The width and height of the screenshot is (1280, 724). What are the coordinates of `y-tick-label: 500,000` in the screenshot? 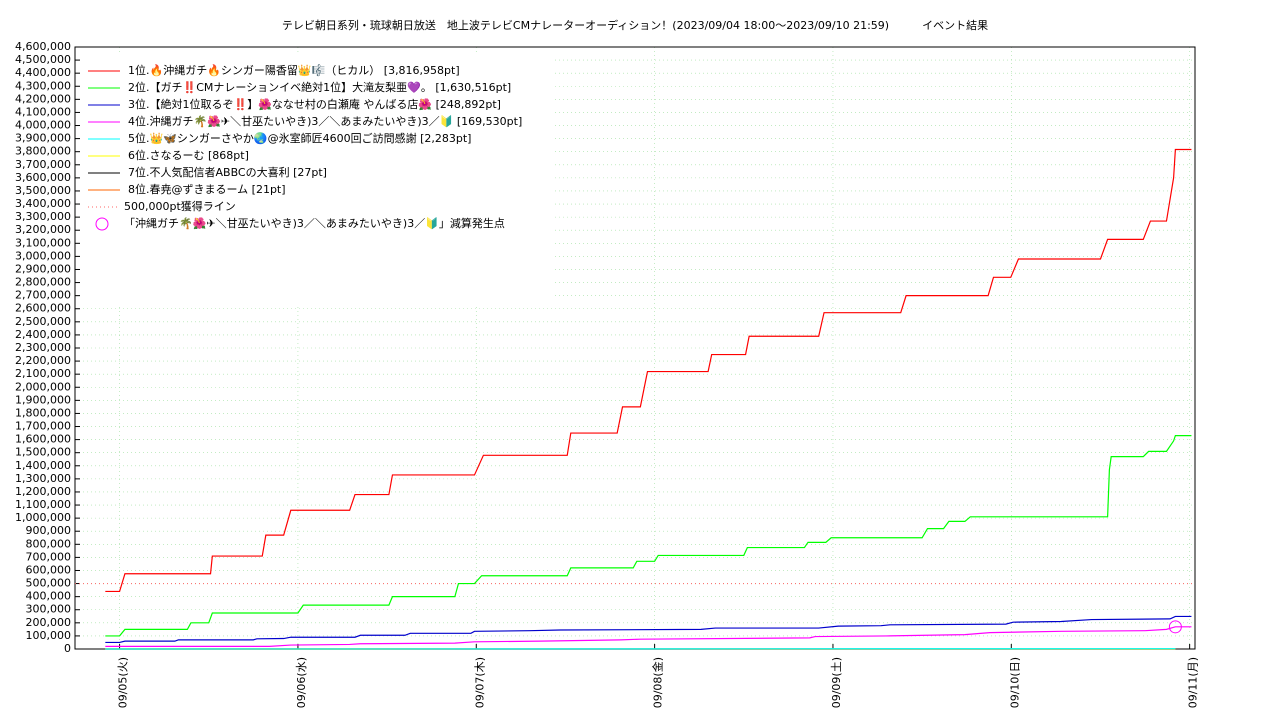 It's located at (49, 583).